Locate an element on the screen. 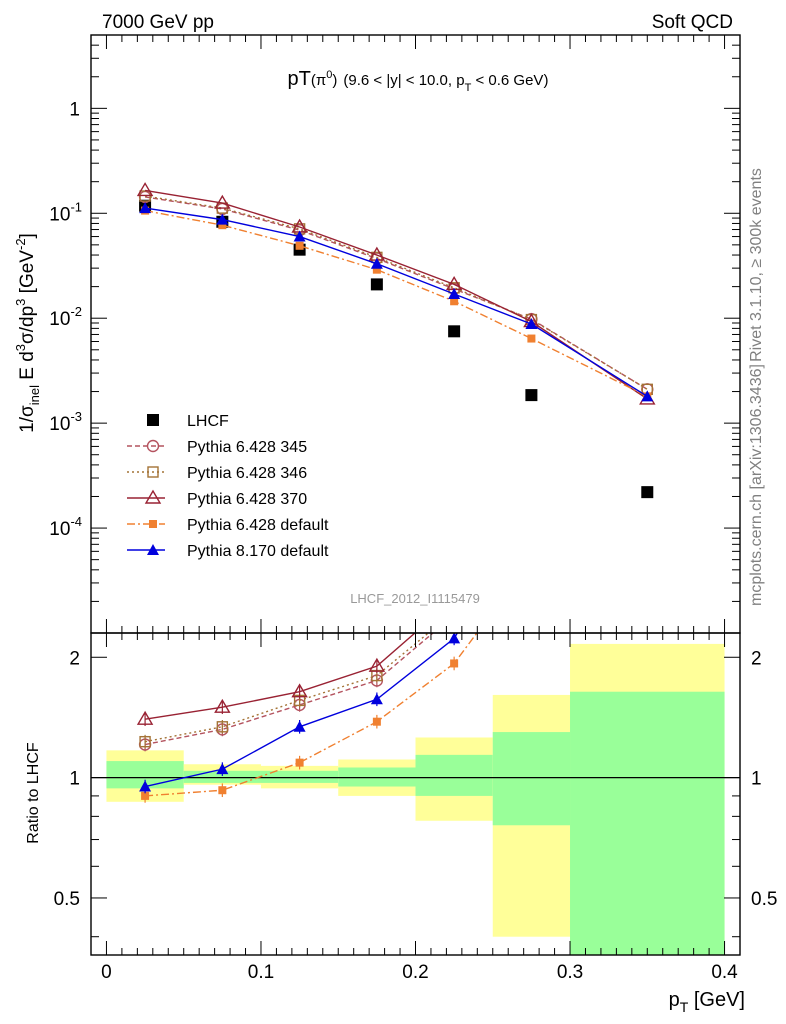 This screenshot has width=786, height=1024. x-tick-label: 0 is located at coordinates (106, 972).